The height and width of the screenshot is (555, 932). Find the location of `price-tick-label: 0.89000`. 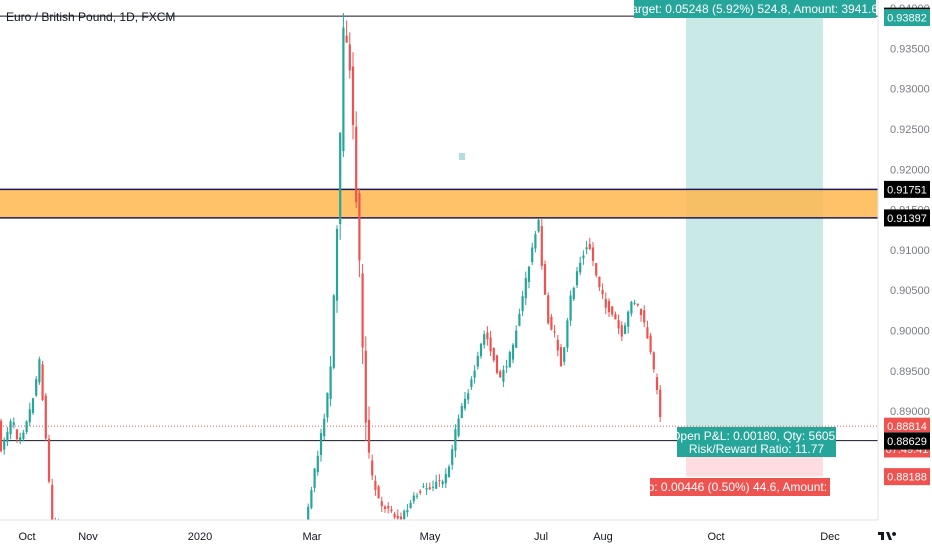

price-tick-label: 0.89000 is located at coordinates (910, 412).